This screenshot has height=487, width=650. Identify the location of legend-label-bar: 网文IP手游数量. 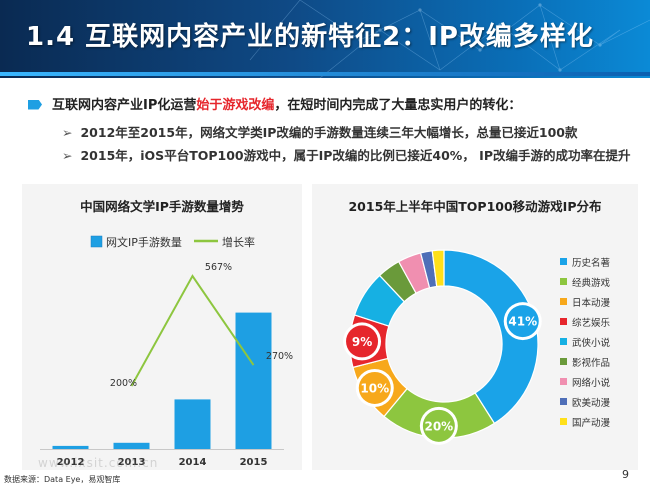
(144, 242).